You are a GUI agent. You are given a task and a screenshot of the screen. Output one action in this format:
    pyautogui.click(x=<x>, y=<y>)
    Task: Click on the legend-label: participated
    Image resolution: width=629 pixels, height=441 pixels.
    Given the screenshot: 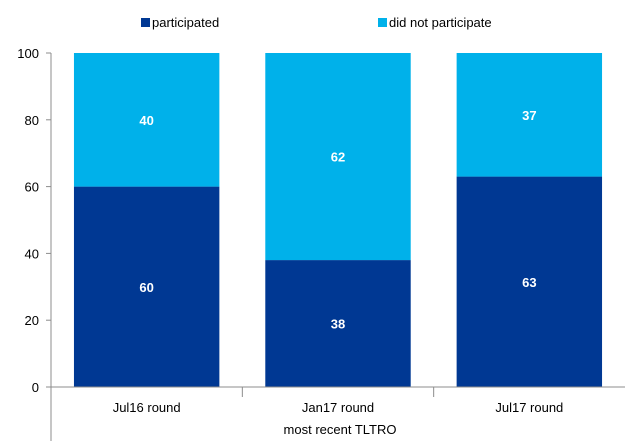 What is the action you would take?
    pyautogui.click(x=185, y=22)
    